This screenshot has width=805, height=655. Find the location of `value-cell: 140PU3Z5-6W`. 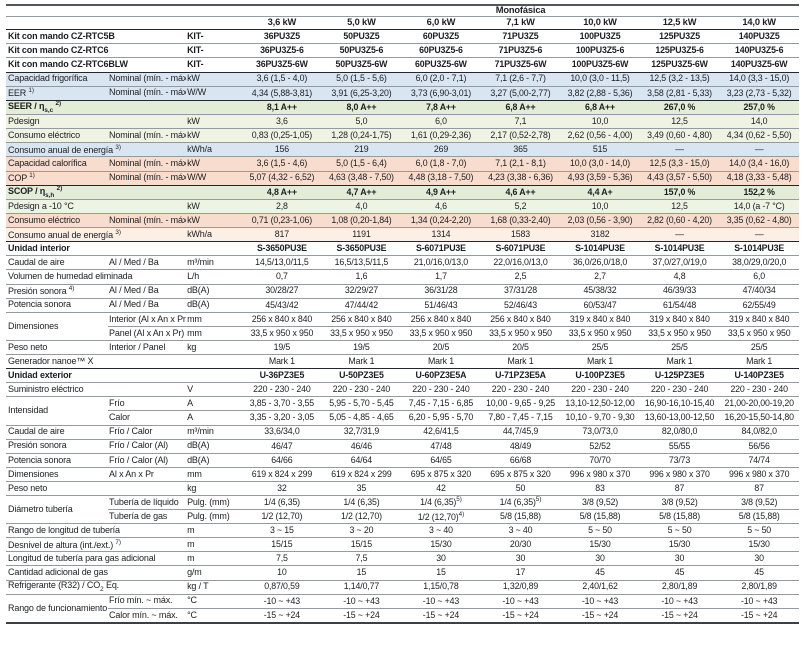

value-cell: 140PU3Z5-6W is located at coordinates (759, 65).